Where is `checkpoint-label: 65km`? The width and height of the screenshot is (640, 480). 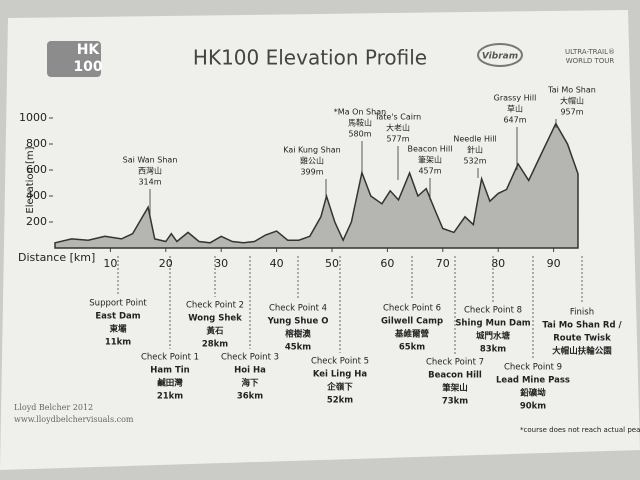
checkpoint-label: 65km is located at coordinates (412, 348).